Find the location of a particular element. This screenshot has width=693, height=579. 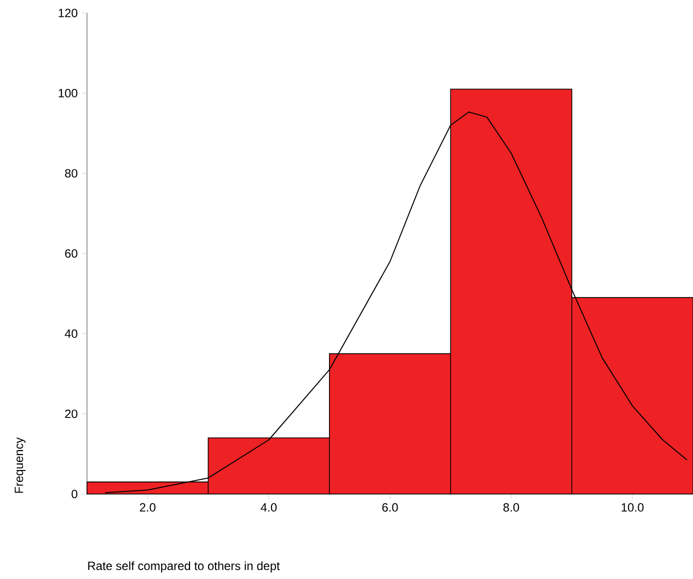

x-tick-label: 2.0 is located at coordinates (148, 507).